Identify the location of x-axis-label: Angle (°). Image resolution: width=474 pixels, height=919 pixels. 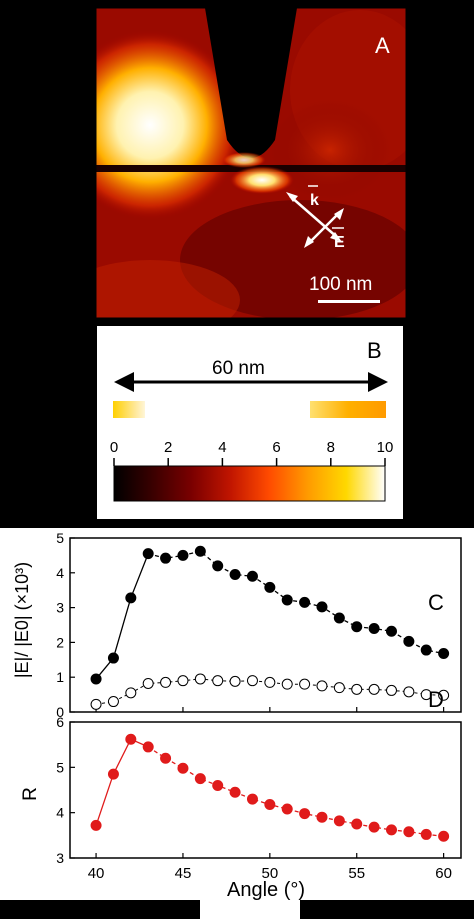
(266, 890).